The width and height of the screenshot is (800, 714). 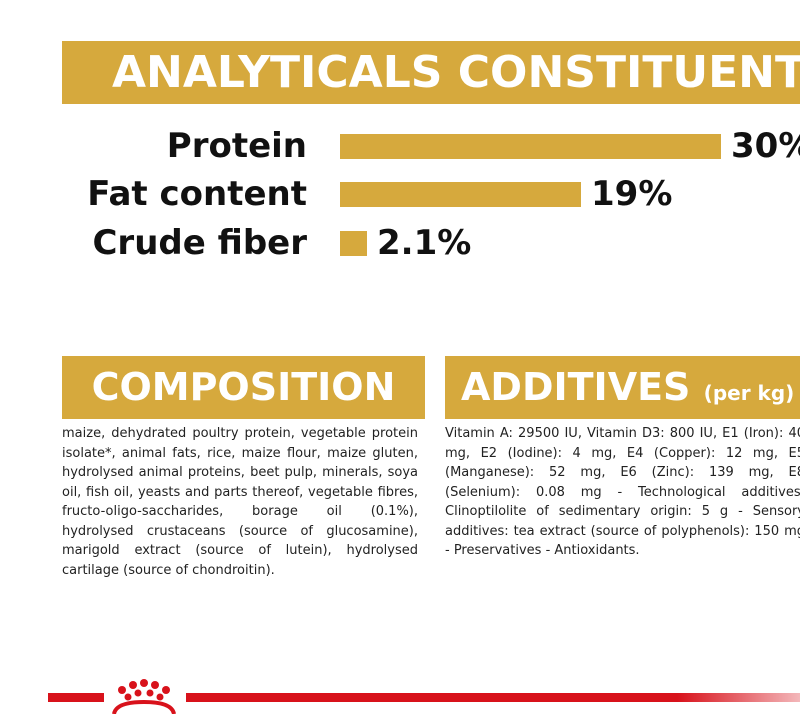 What do you see at coordinates (424, 243) in the screenshot?
I see `nutrient-value-fiber: 2.1%` at bounding box center [424, 243].